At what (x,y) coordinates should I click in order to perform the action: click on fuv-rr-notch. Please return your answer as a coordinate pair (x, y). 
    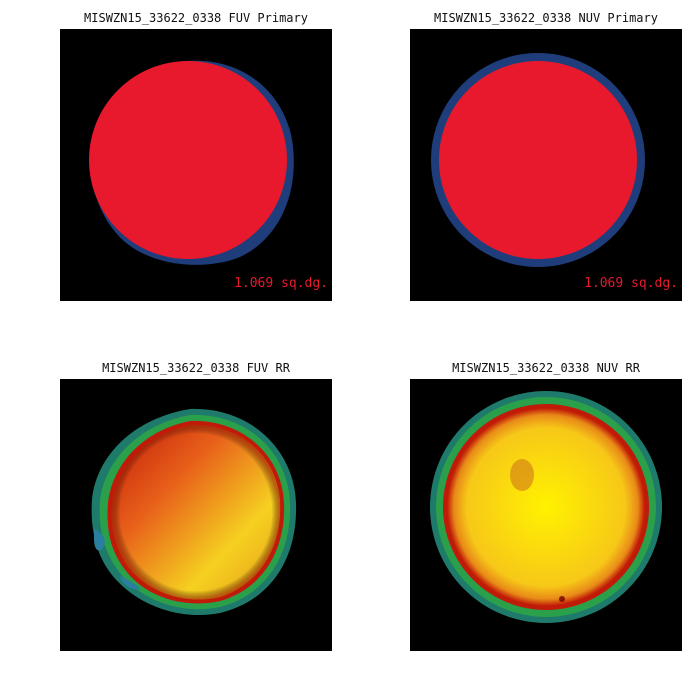
    Looking at the image, I should click on (99, 540).